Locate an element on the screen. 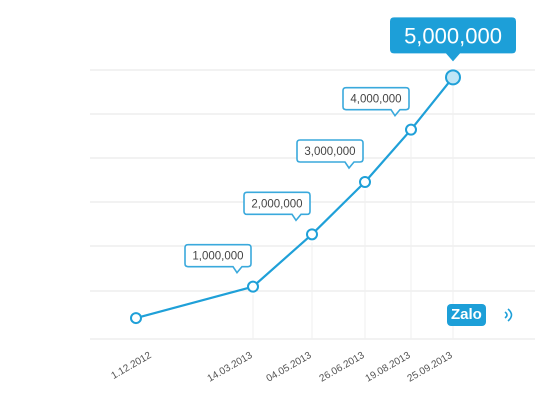  data-label: 1,000,000 is located at coordinates (217, 257).